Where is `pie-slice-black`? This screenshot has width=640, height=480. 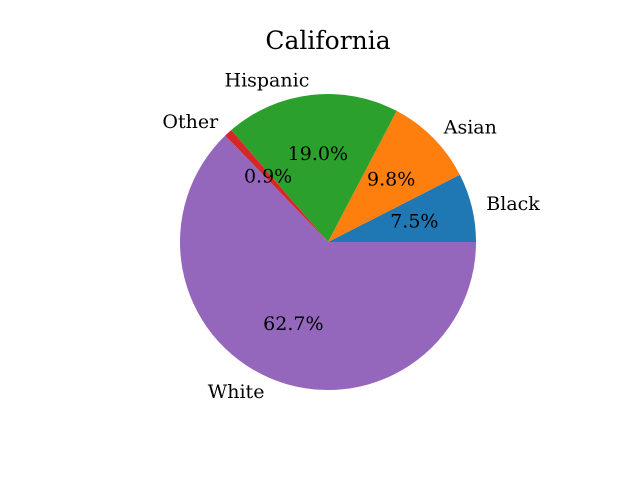 pie-slice-black is located at coordinates (402, 208).